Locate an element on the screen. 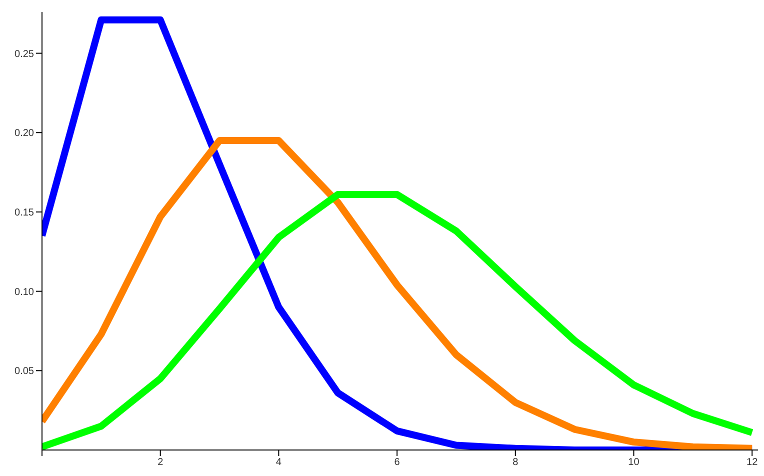  x-tick-label: 2 is located at coordinates (161, 462).